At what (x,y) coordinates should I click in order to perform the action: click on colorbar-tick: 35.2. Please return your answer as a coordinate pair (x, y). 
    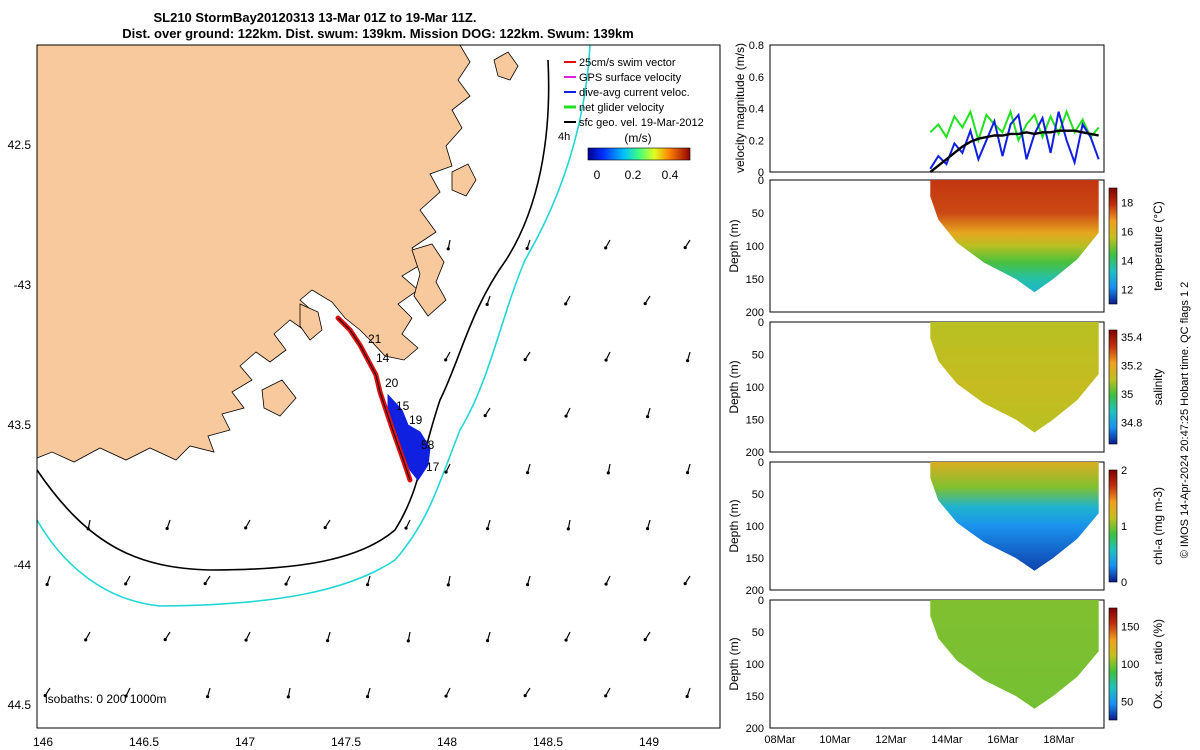
    Looking at the image, I should click on (1131, 367).